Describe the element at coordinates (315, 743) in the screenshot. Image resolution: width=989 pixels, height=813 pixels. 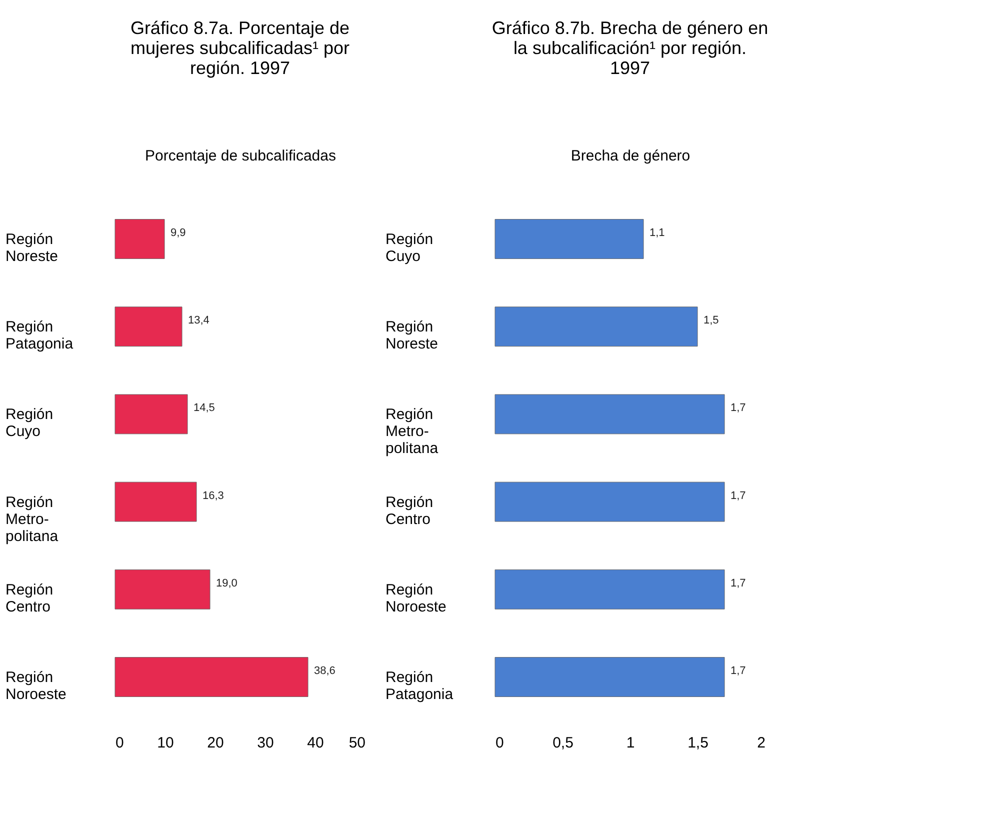
I see `x-tick-label: 40` at that location.